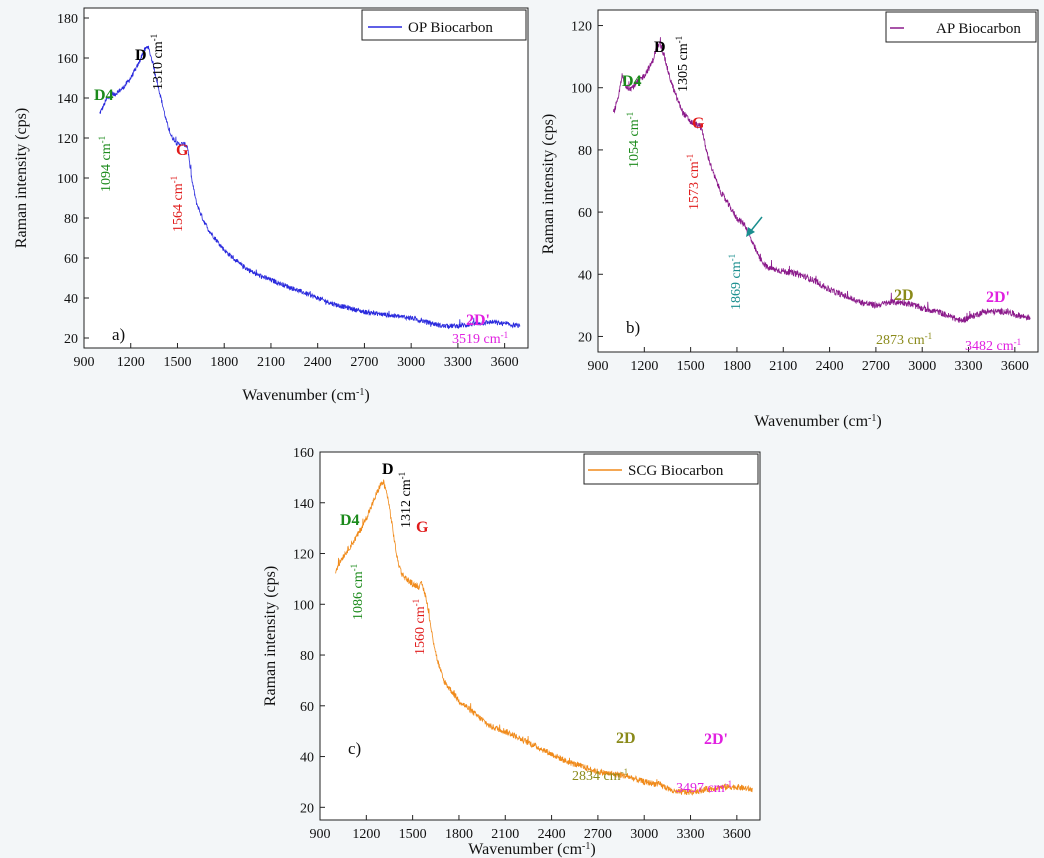 This screenshot has width=1044, height=858. I want to click on legend-label: OP Biocarbon, so click(450, 28).